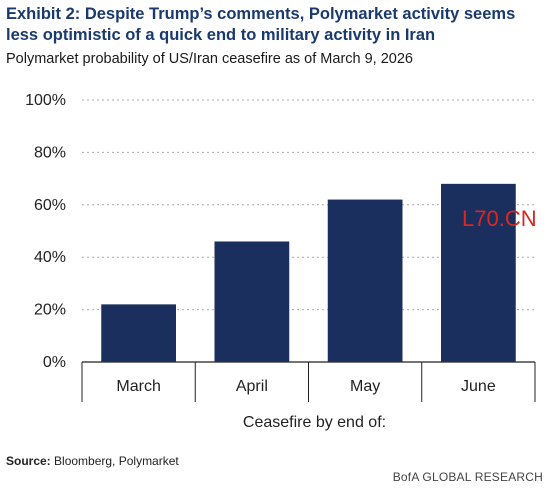 Image resolution: width=557 pixels, height=501 pixels. What do you see at coordinates (50, 205) in the screenshot?
I see `y-tick-label: 60%` at bounding box center [50, 205].